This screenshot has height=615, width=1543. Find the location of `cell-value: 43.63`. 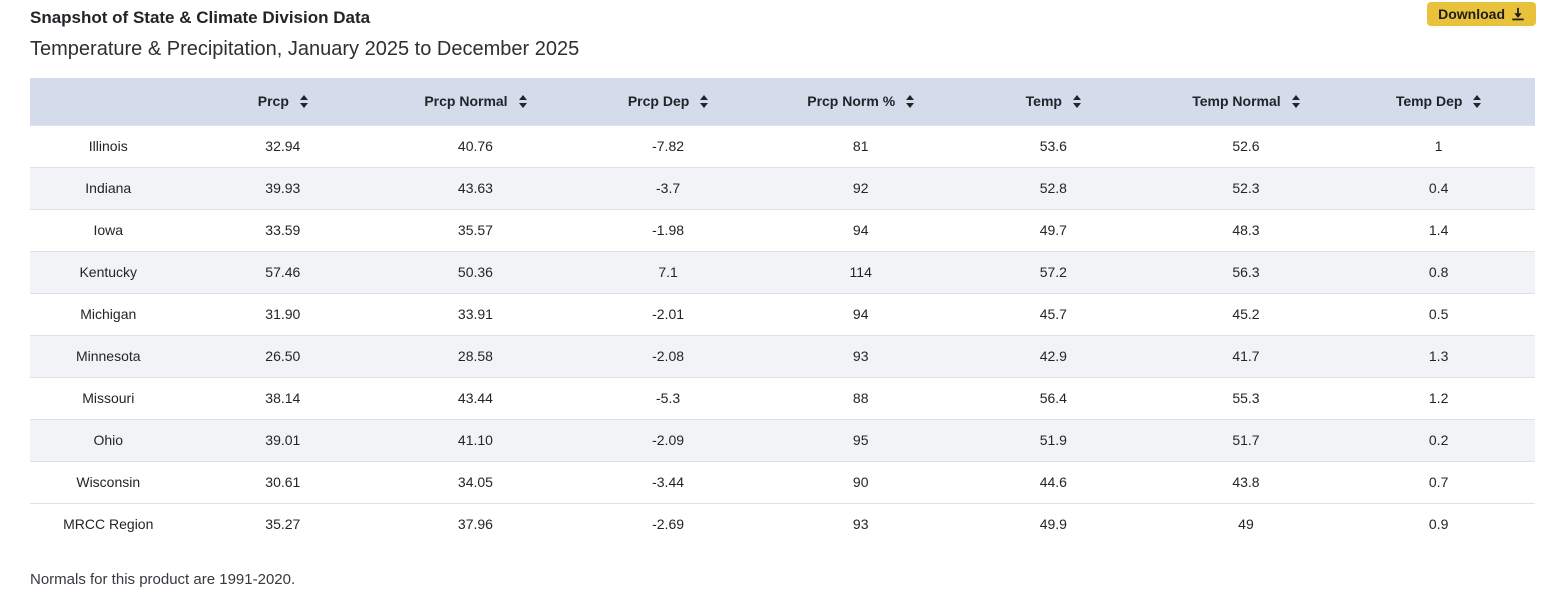

cell-value: 43.63 is located at coordinates (475, 188).